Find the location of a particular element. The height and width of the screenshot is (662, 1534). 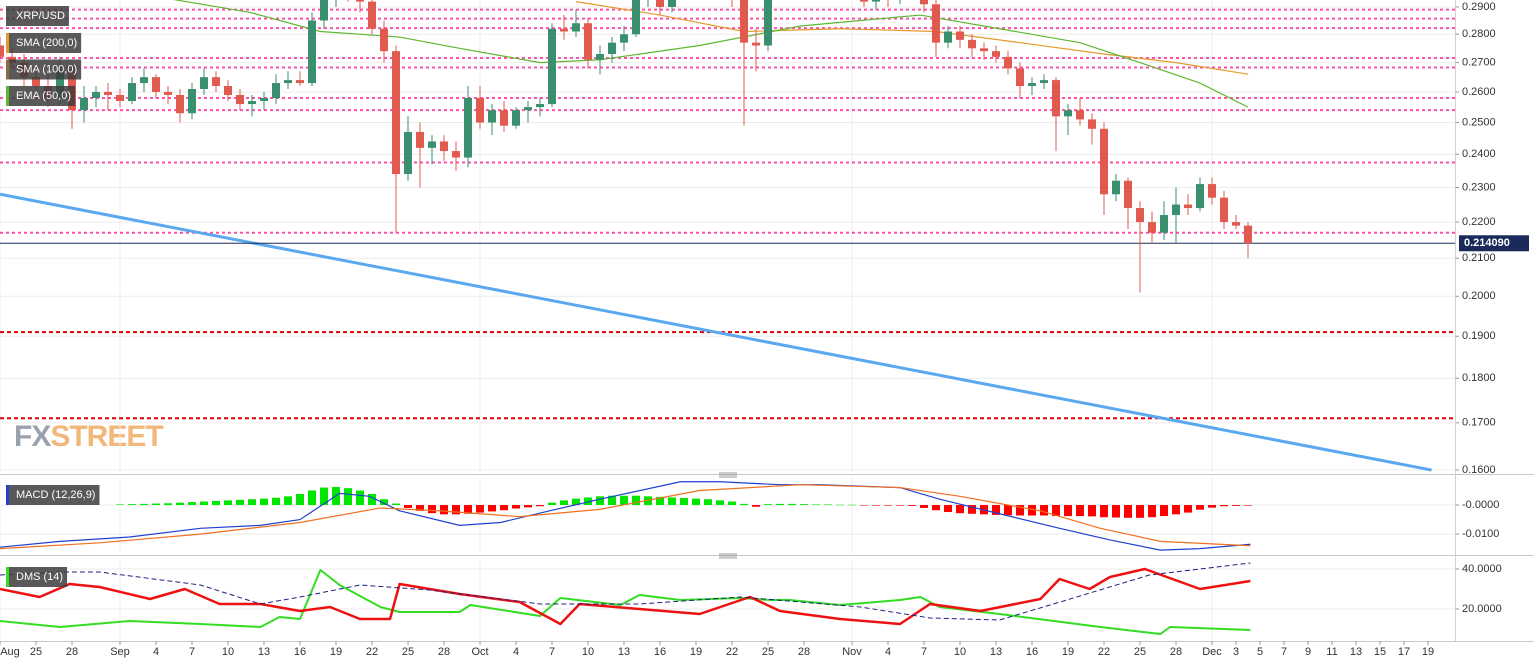

y-tick-label: 40.0000 is located at coordinates (1482, 569).